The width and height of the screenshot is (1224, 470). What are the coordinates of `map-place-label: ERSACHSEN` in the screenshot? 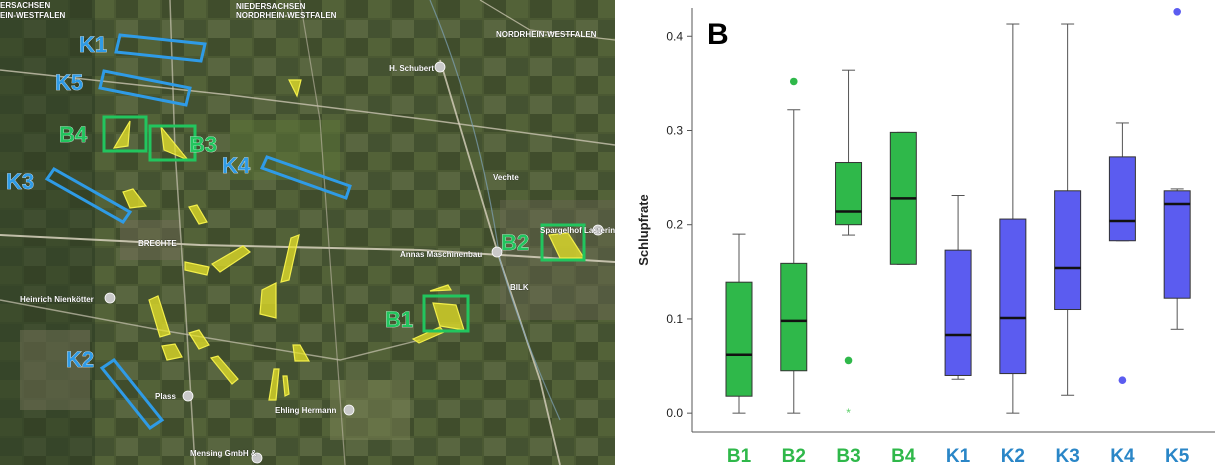 It's located at (25, 5).